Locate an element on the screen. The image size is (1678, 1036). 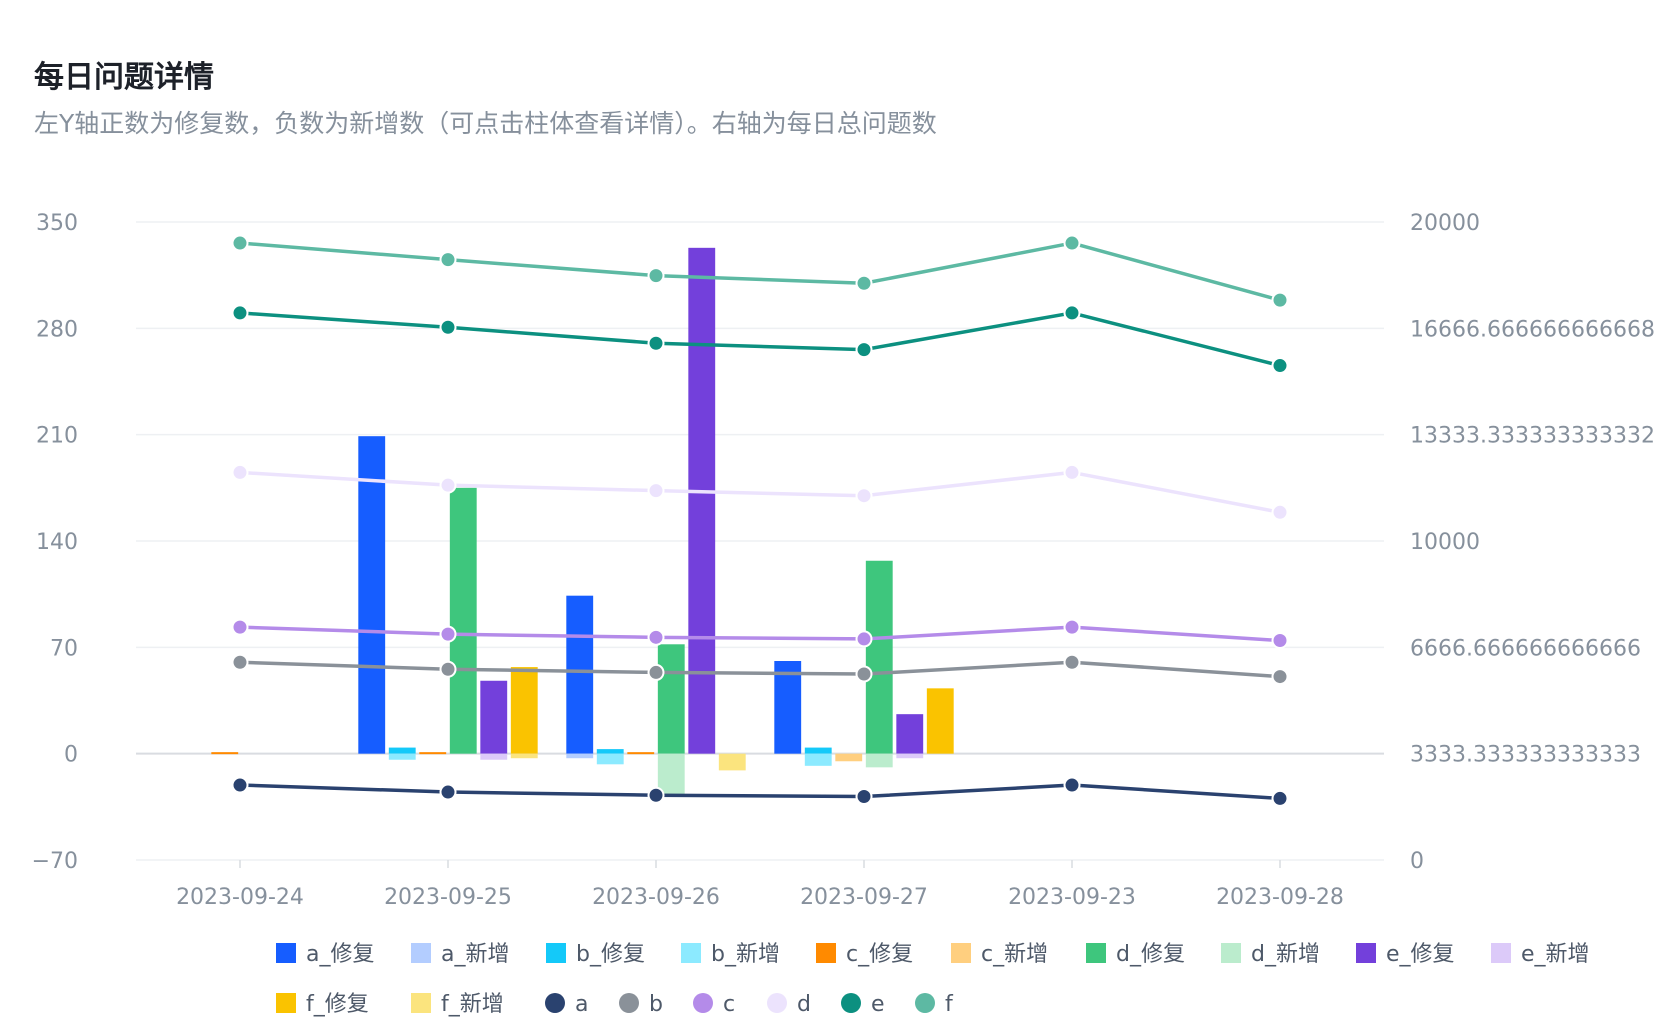
legend-item: e_修复 is located at coordinates (1405, 954).